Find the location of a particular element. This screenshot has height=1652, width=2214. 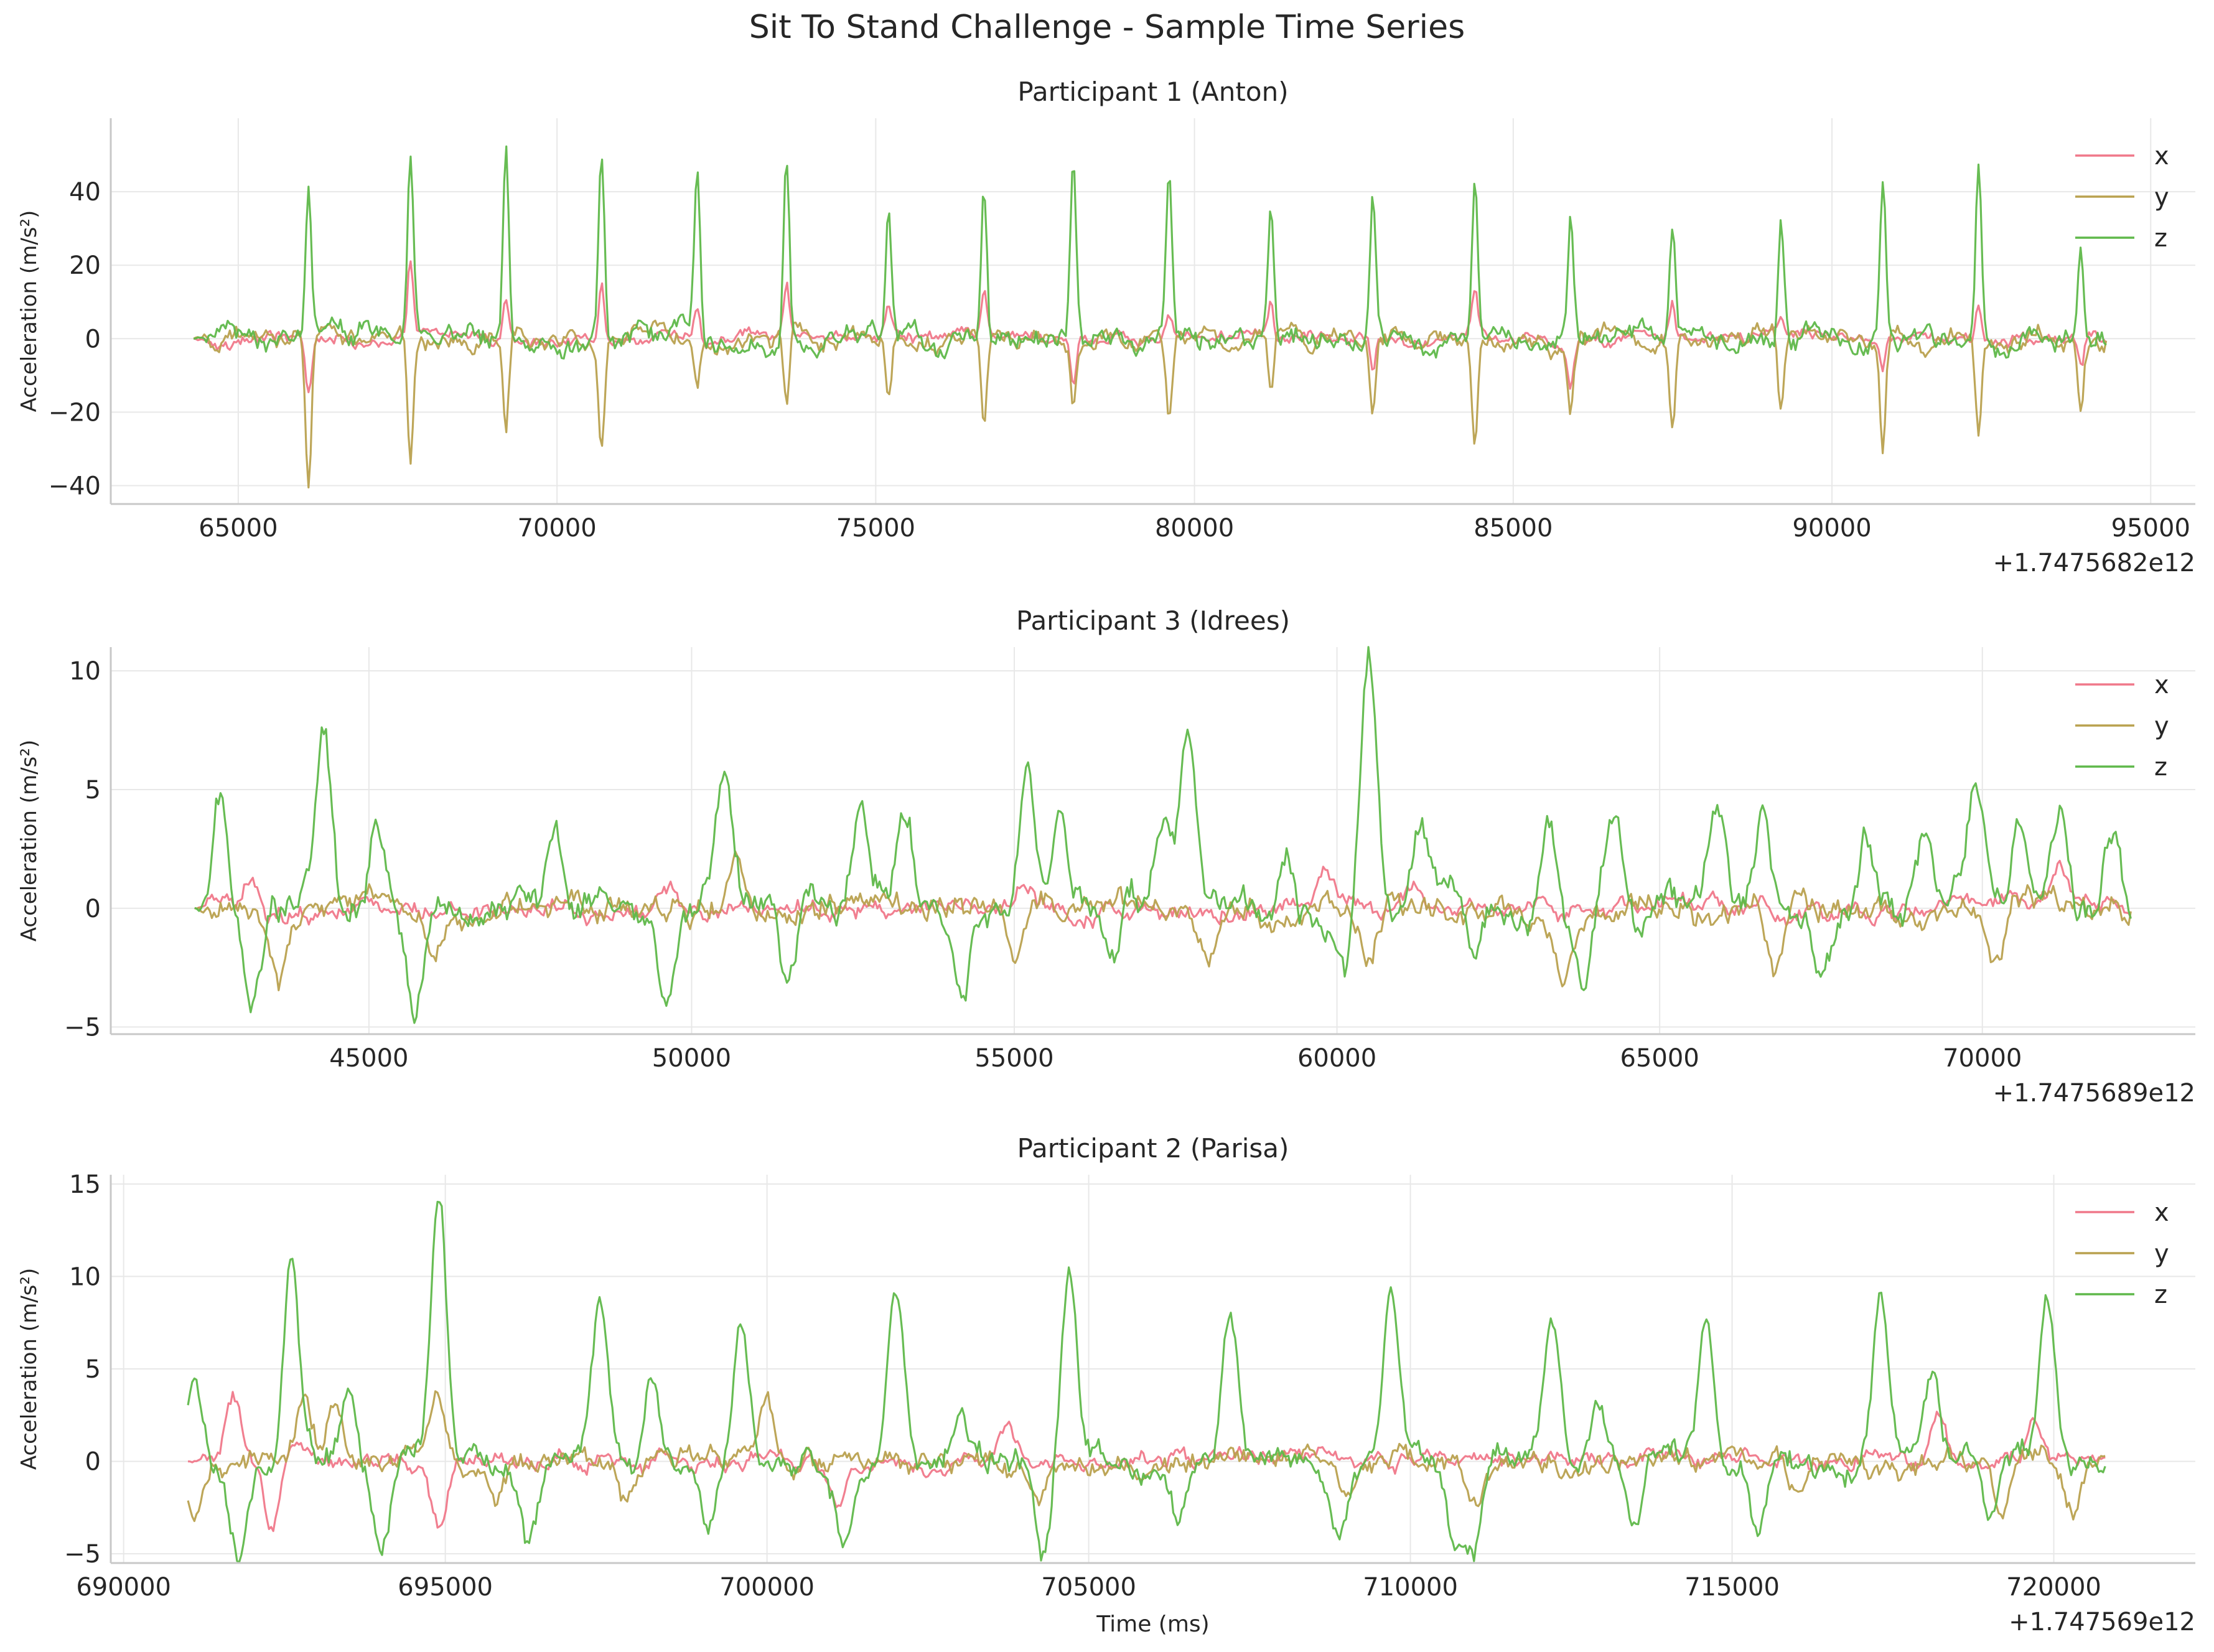

x-tick-label: 45000 is located at coordinates (368, 1059).